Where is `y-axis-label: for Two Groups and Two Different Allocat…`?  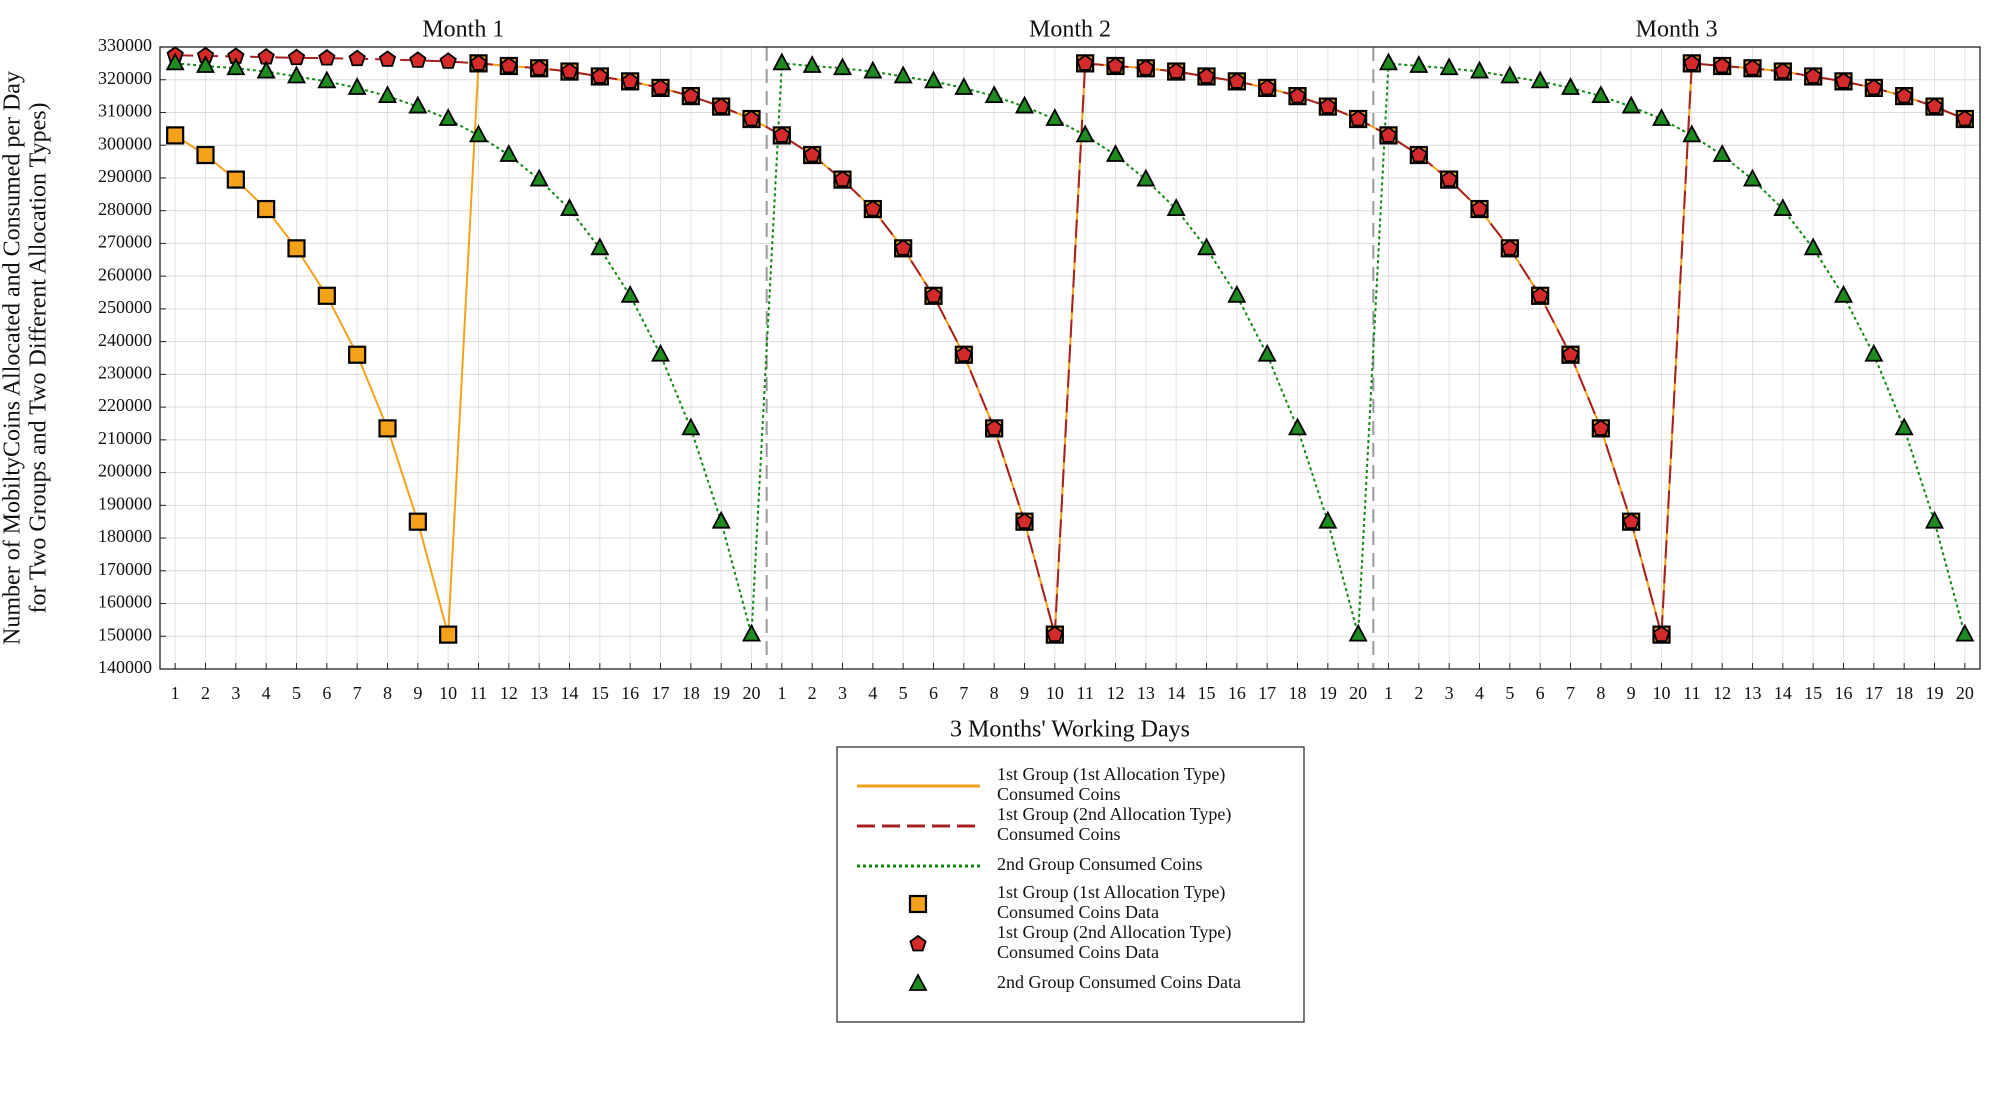 y-axis-label: for Two Groups and Two Different Allocat… is located at coordinates (39, 357).